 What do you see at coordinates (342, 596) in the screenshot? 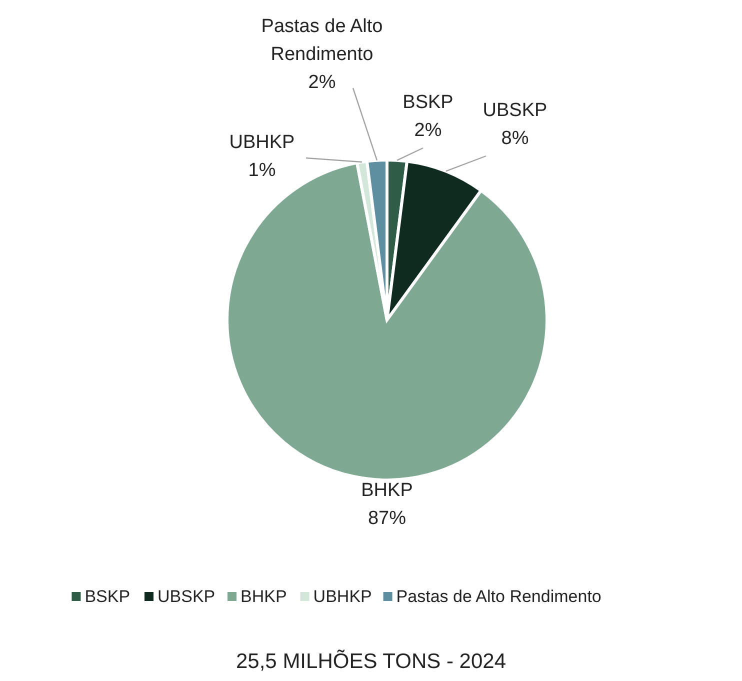
I see `legend-label: UBHKP` at bounding box center [342, 596].